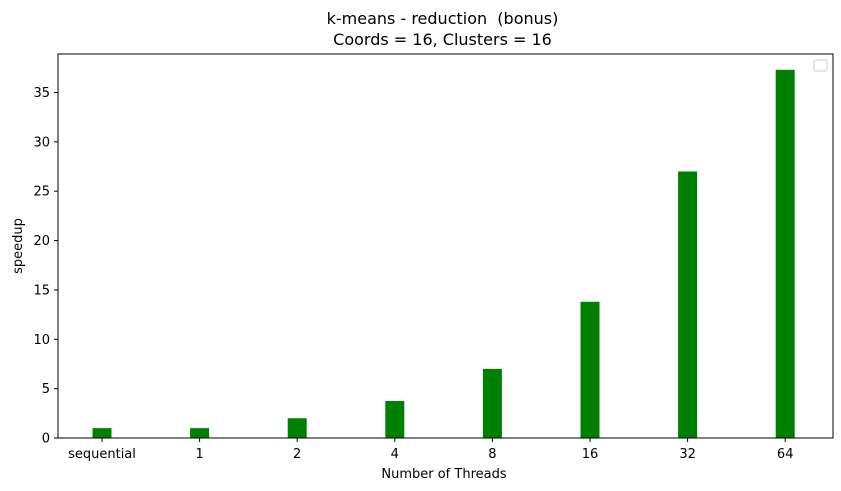 The image size is (841, 491). What do you see at coordinates (41, 93) in the screenshot?
I see `y-tick-label: 35` at bounding box center [41, 93].